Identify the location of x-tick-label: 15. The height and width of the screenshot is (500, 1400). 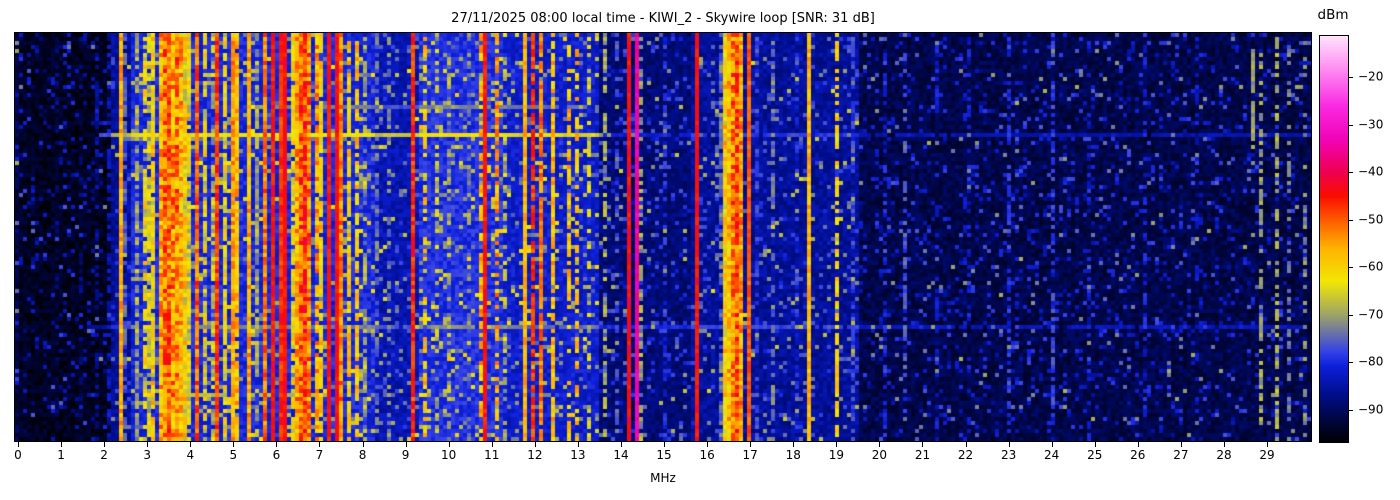
(664, 455).